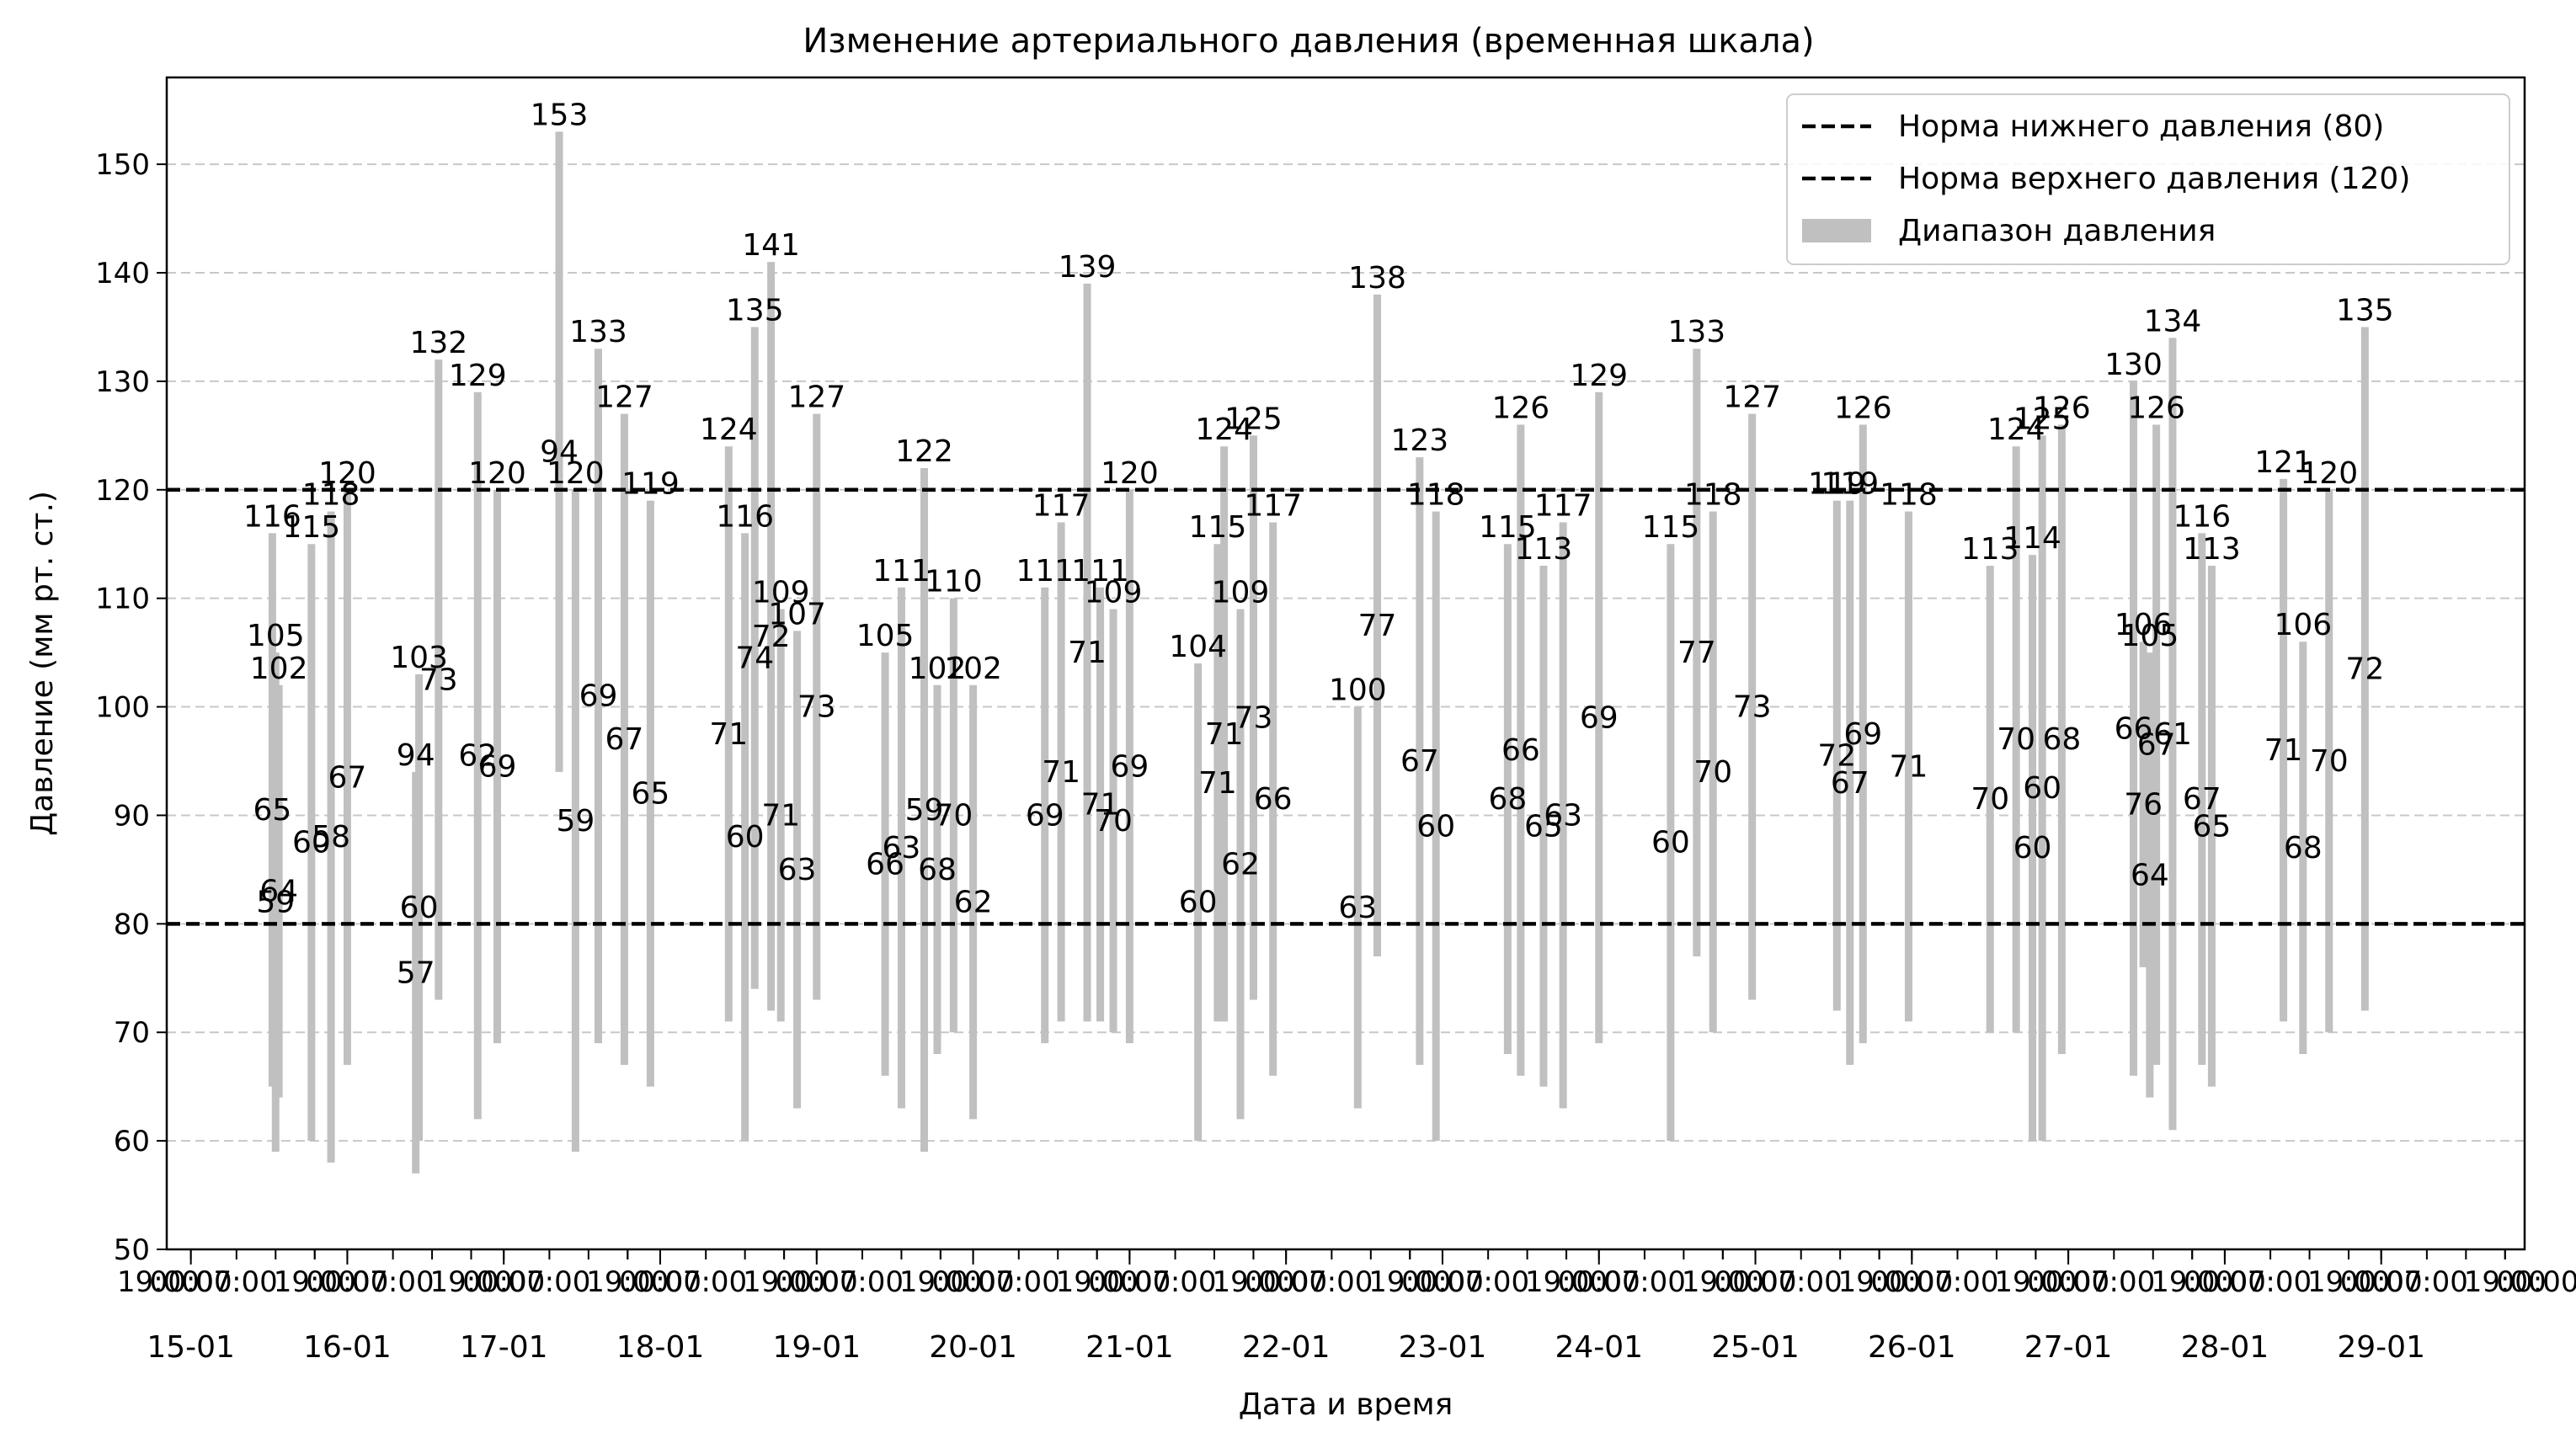  What do you see at coordinates (745, 516) in the screenshot?
I see `systolic-label: 116` at bounding box center [745, 516].